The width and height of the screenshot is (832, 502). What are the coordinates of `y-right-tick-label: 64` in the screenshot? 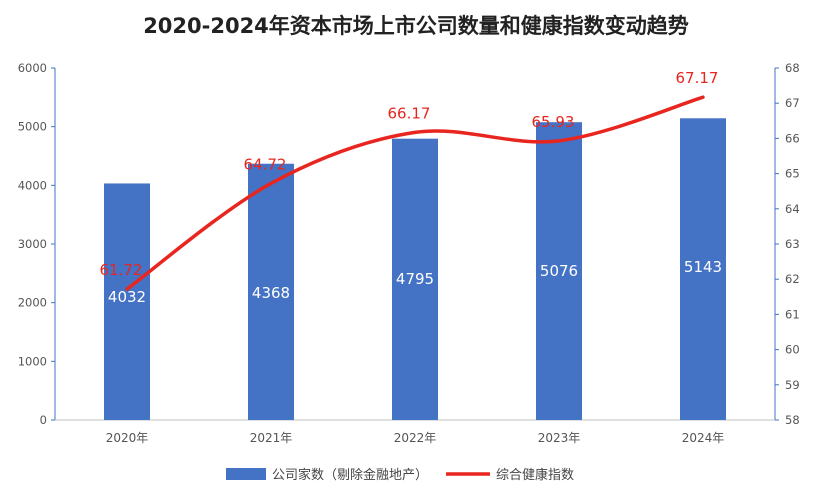 It's located at (792, 209).